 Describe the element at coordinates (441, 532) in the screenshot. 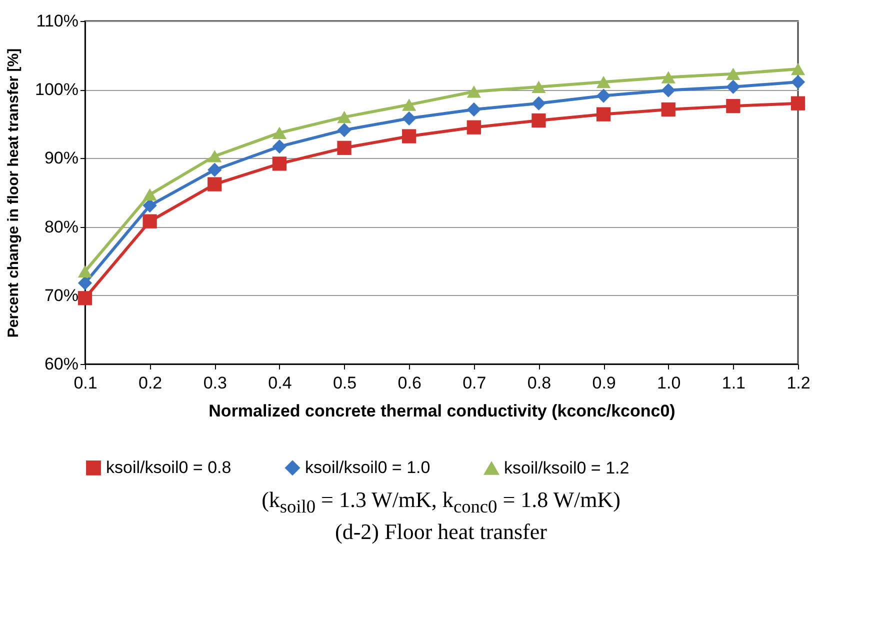

I see `text: (d-2) Floor heat transfer` at that location.